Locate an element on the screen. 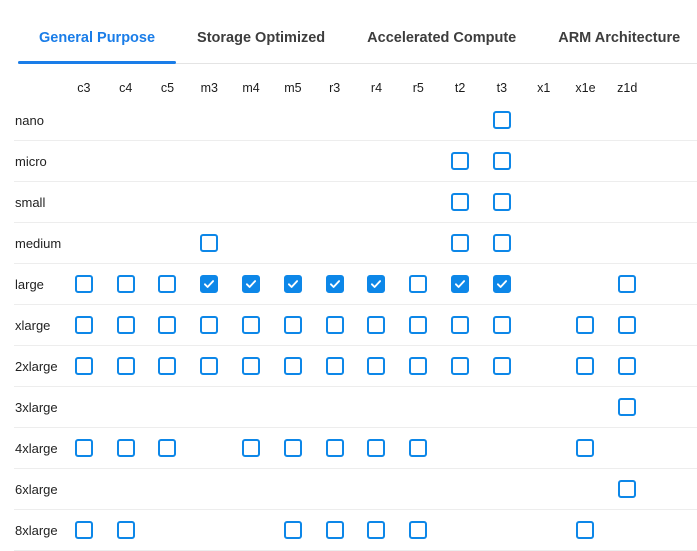  row-label-micro: micro is located at coordinates (31, 161).